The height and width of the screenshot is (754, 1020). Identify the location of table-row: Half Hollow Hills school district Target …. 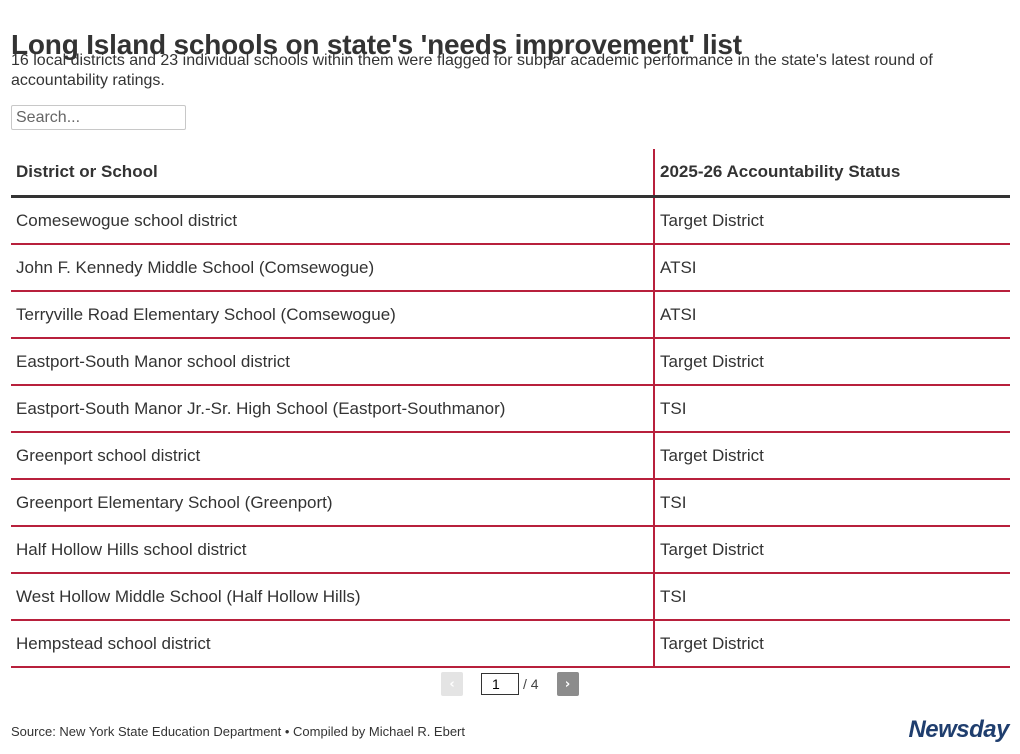
(510, 550).